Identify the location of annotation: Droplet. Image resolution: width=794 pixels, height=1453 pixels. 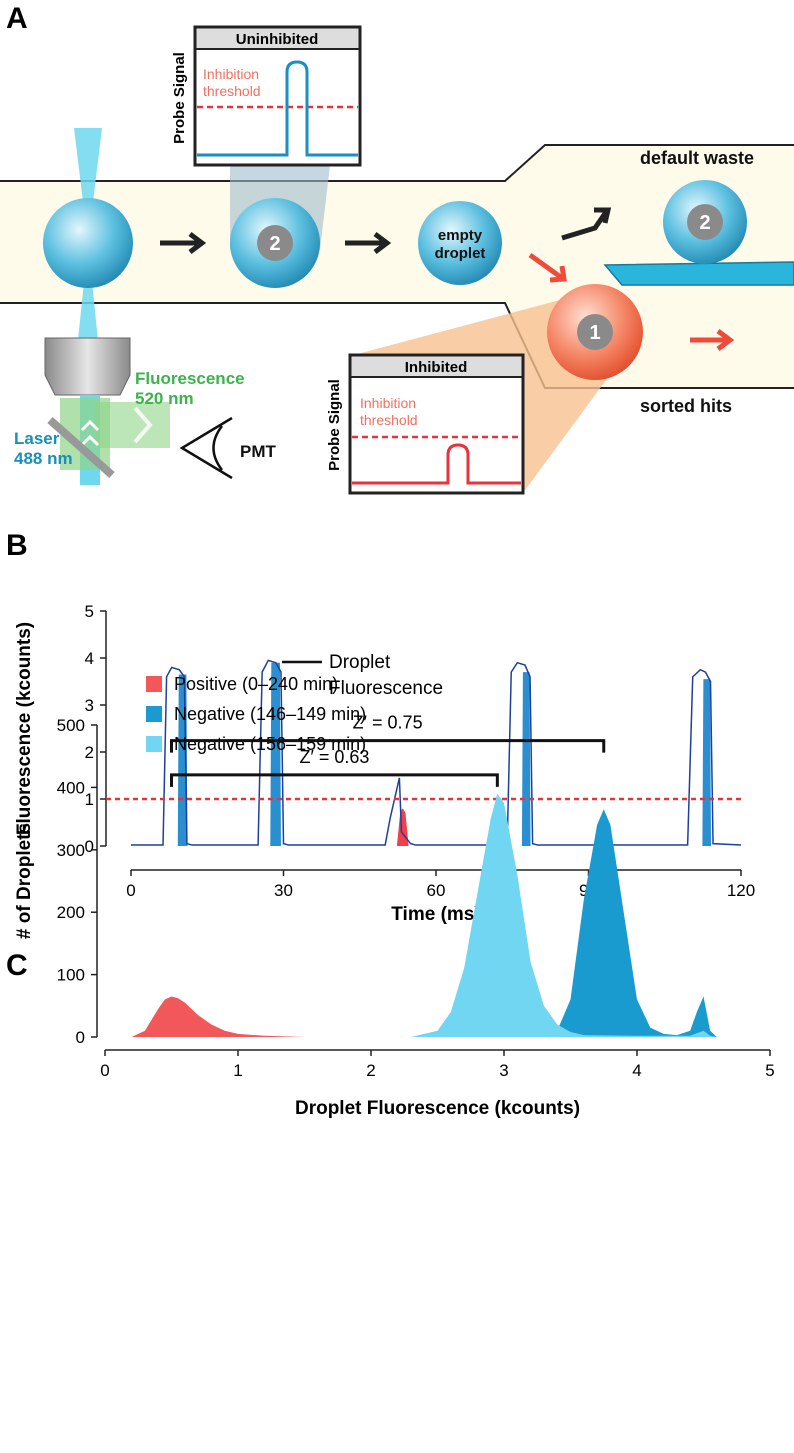
(360, 662).